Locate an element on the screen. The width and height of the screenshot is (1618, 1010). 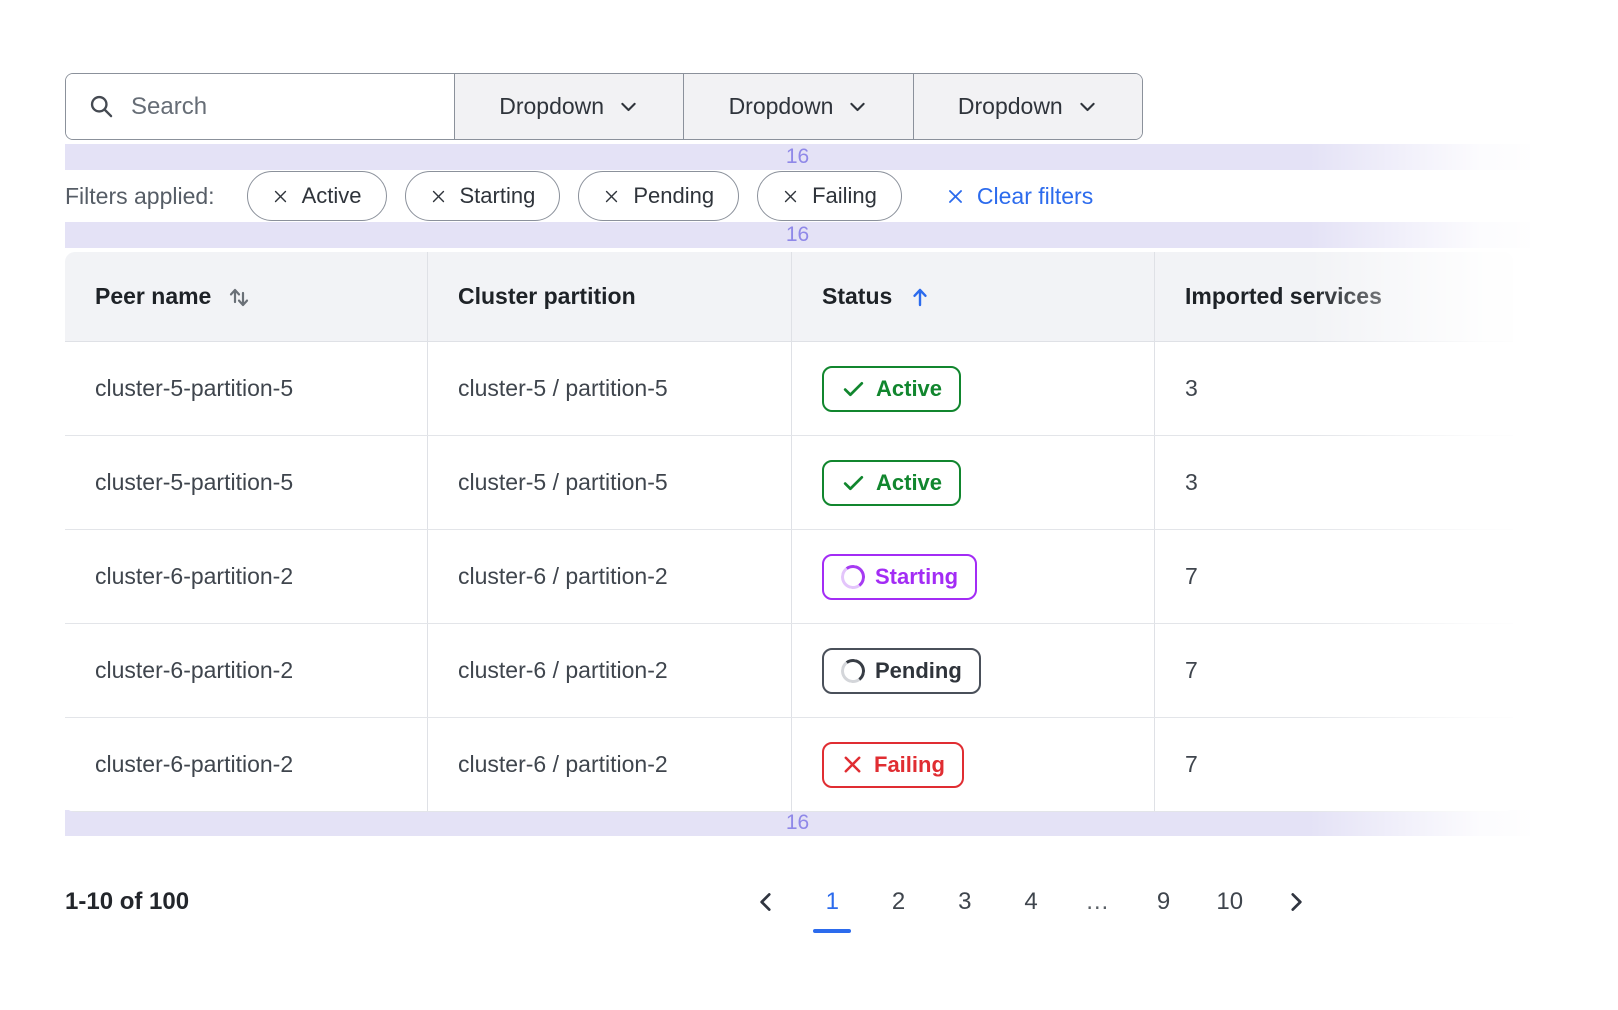
page-number: 9 is located at coordinates (1163, 901).